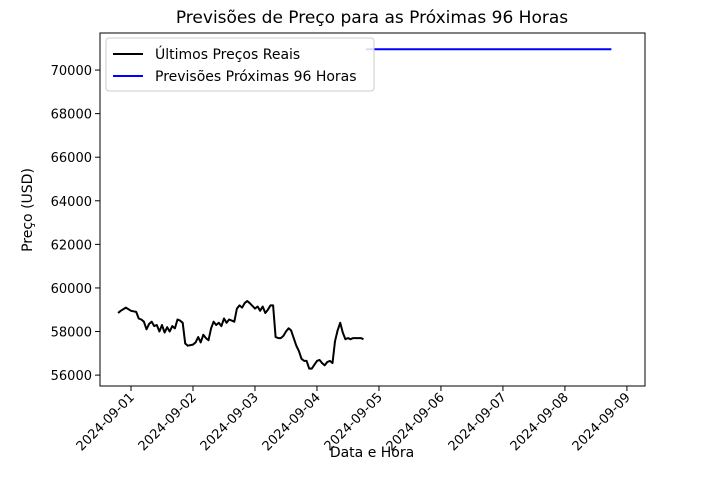 The image size is (719, 491). Describe the element at coordinates (71, 376) in the screenshot. I see `y-tick-label: 56000` at that location.